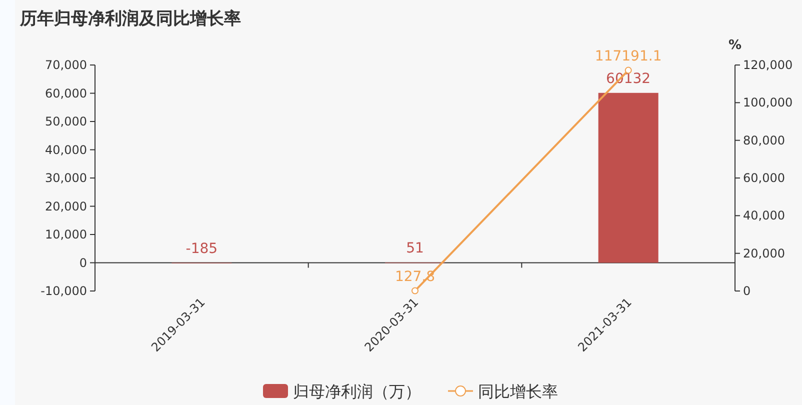  Describe the element at coordinates (747, 291) in the screenshot. I see `y2-tick-label: 0` at that location.